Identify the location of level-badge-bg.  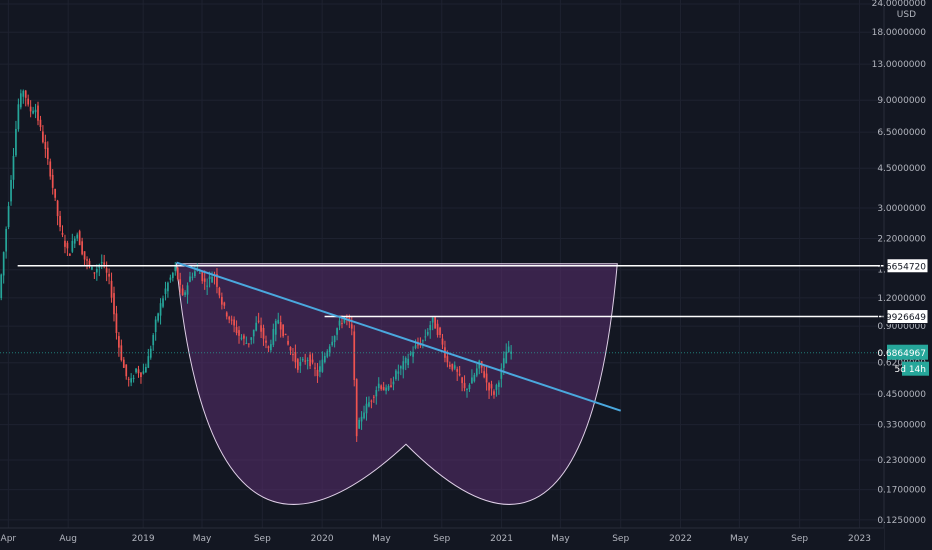
(907, 266).